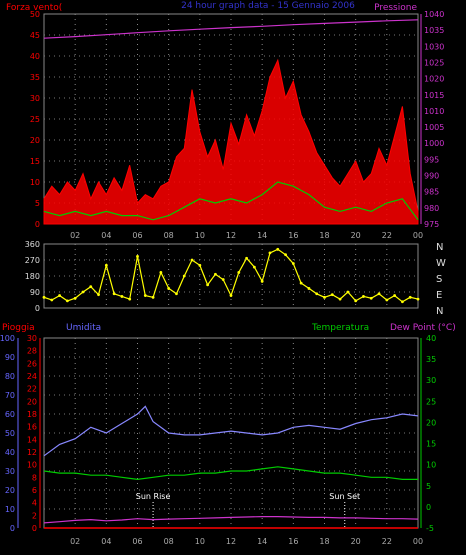 The height and width of the screenshot is (555, 466). I want to click on y-tick-label: 180, so click(32, 276).